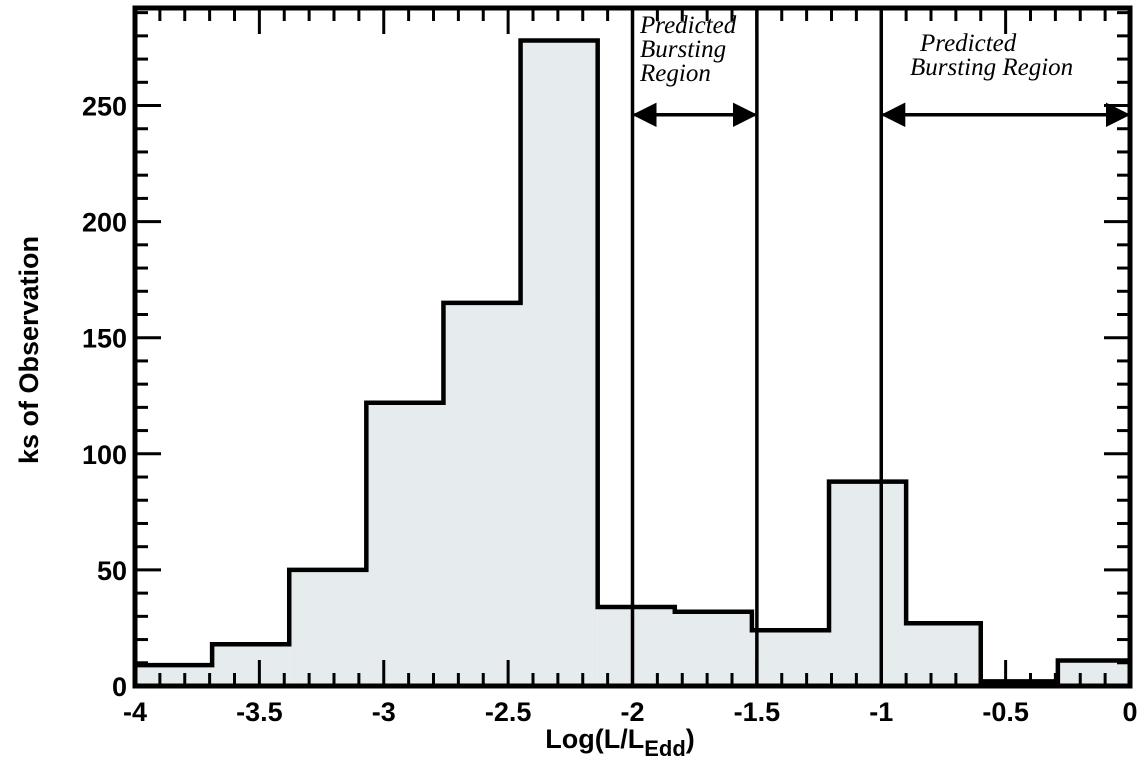  Describe the element at coordinates (594, 739) in the screenshot. I see `x-axis-label-main: Log(L/L` at that location.